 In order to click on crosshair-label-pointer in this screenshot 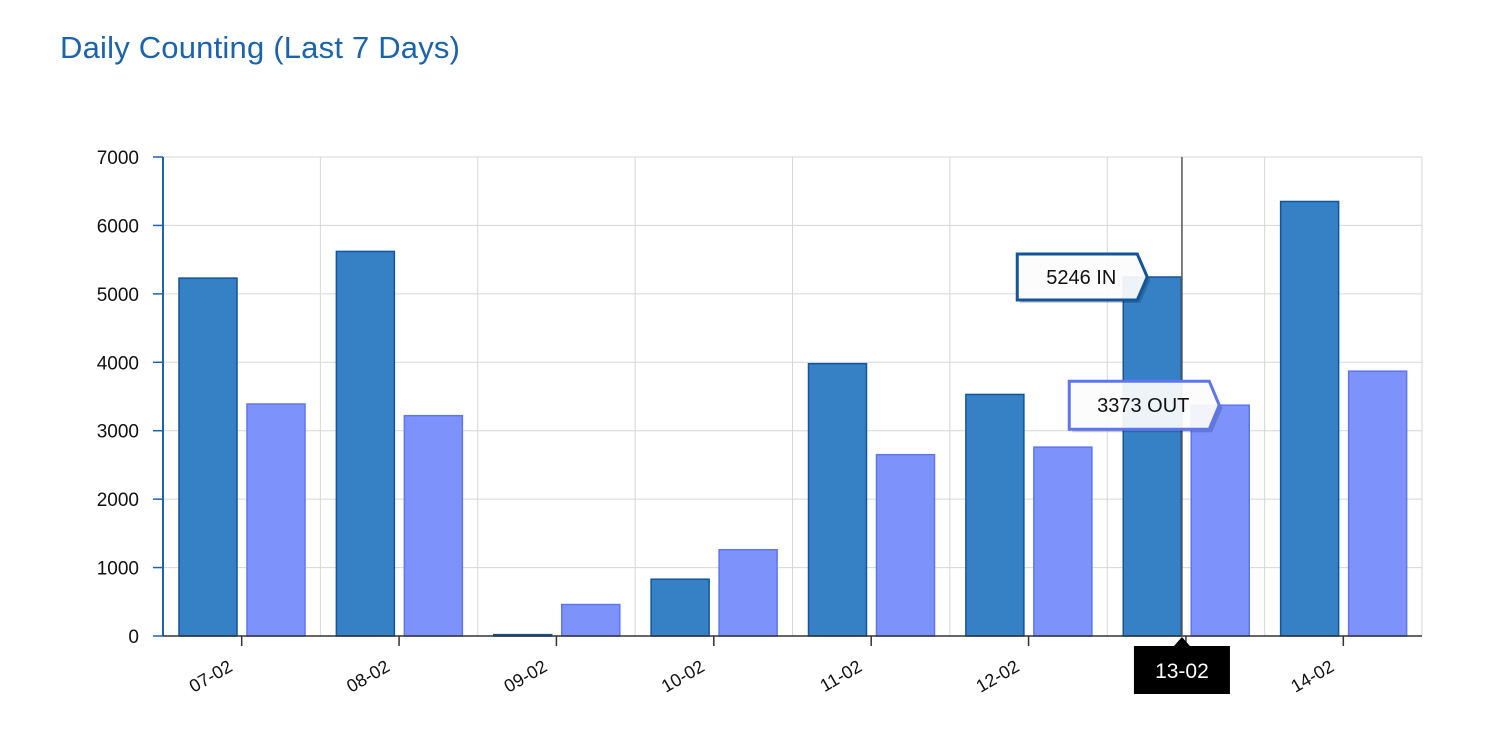, I will do `click(1181, 641)`.